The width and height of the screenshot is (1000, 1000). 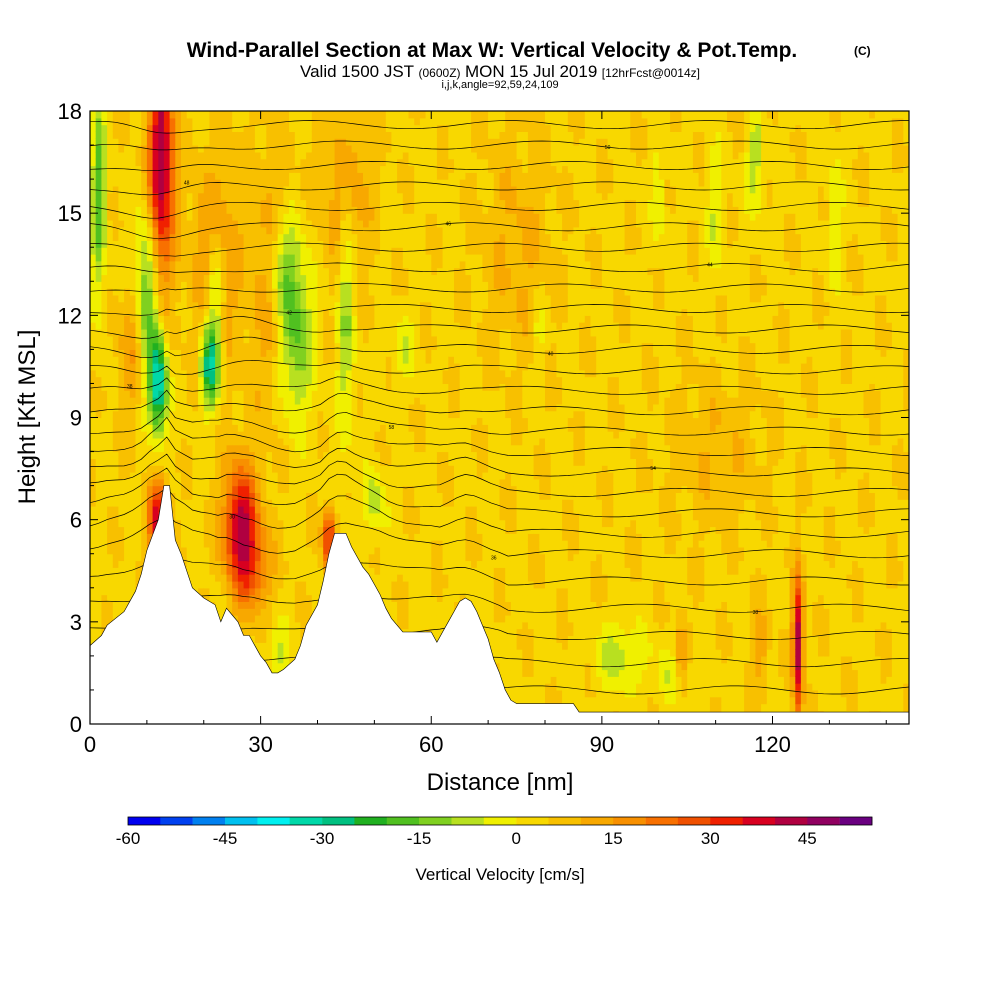 What do you see at coordinates (862, 51) in the screenshot?
I see `title-tag: (C)` at bounding box center [862, 51].